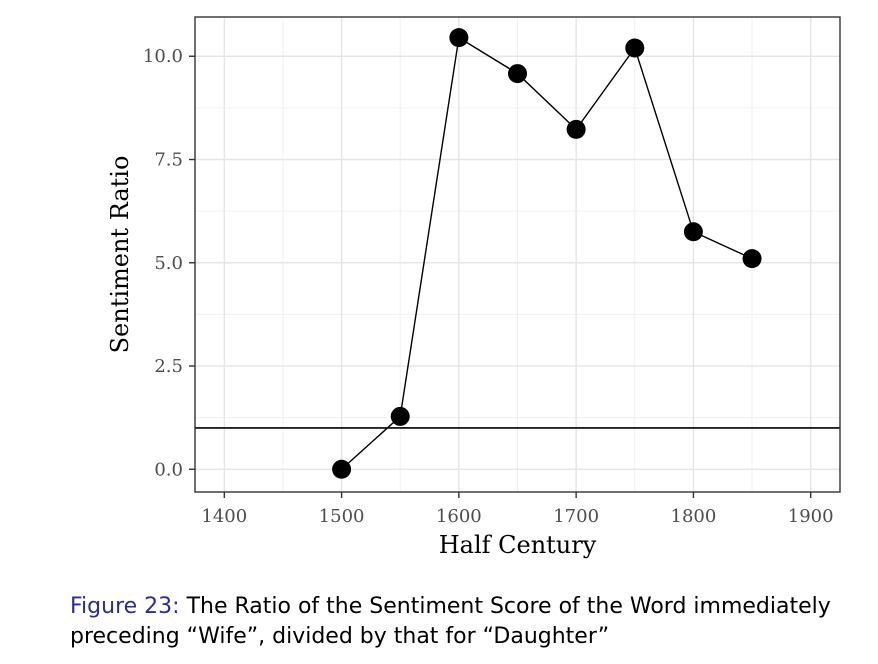 This screenshot has width=878, height=664. I want to click on x-tick-labels: 1400 1500 1600 1700 1800 1900, so click(517, 516).